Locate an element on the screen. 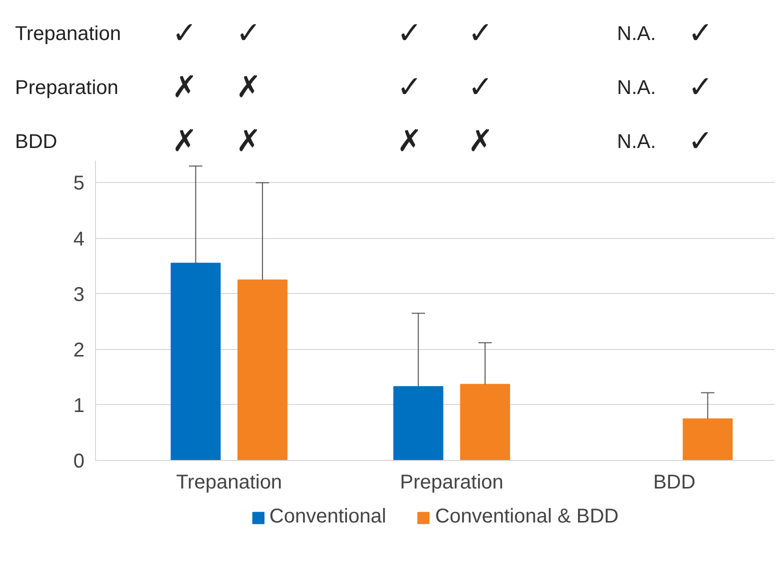 The width and height of the screenshot is (779, 576). y-tick-label: 2 is located at coordinates (78, 350).